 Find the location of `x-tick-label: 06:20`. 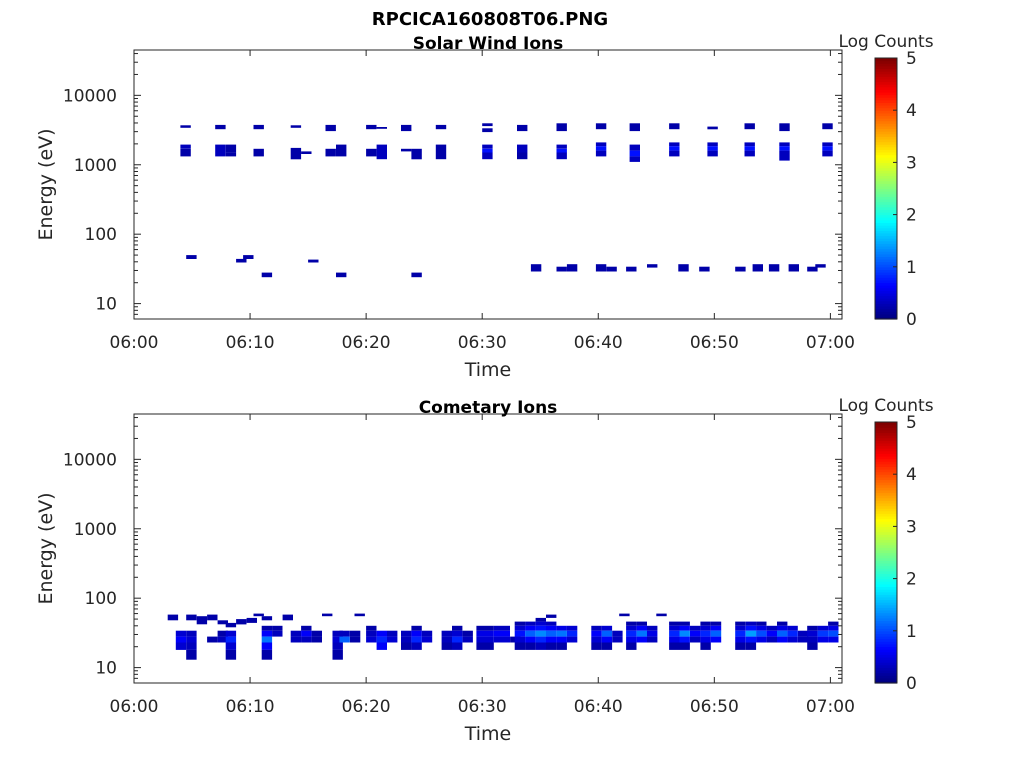

x-tick-label: 06:20 is located at coordinates (366, 707).